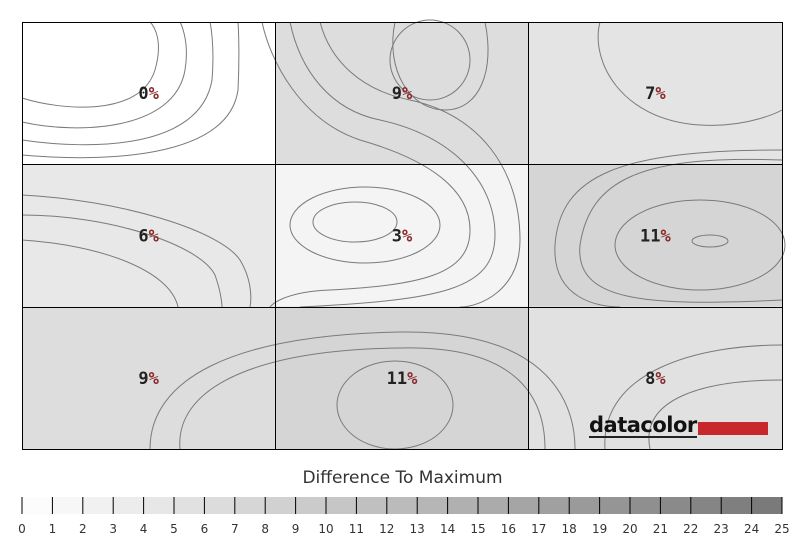 Image resolution: width=805 pixels, height=551 pixels. I want to click on cell-value-label: 6%, so click(148, 237).